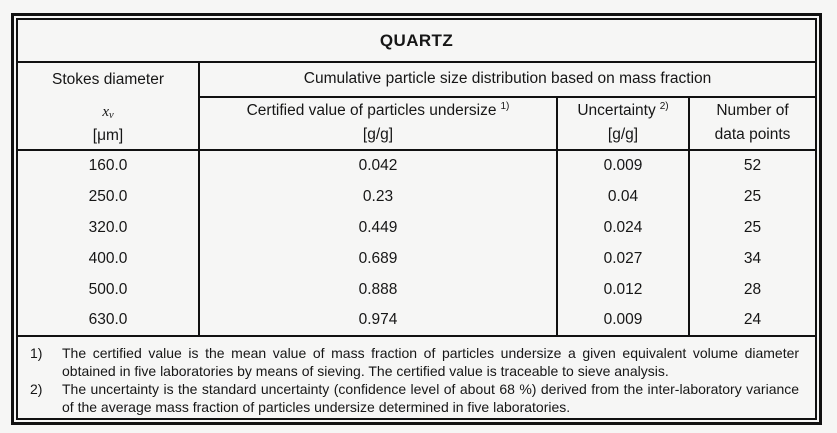 The image size is (837, 433). What do you see at coordinates (623, 258) in the screenshot?
I see `cell-uncertainty: 0.027` at bounding box center [623, 258].